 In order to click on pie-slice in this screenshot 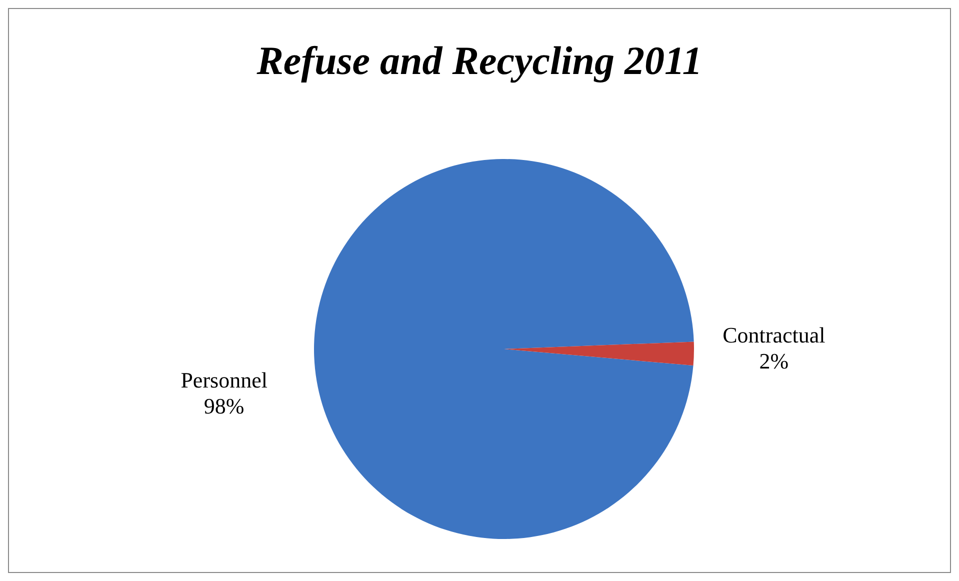, I will do `click(599, 354)`.